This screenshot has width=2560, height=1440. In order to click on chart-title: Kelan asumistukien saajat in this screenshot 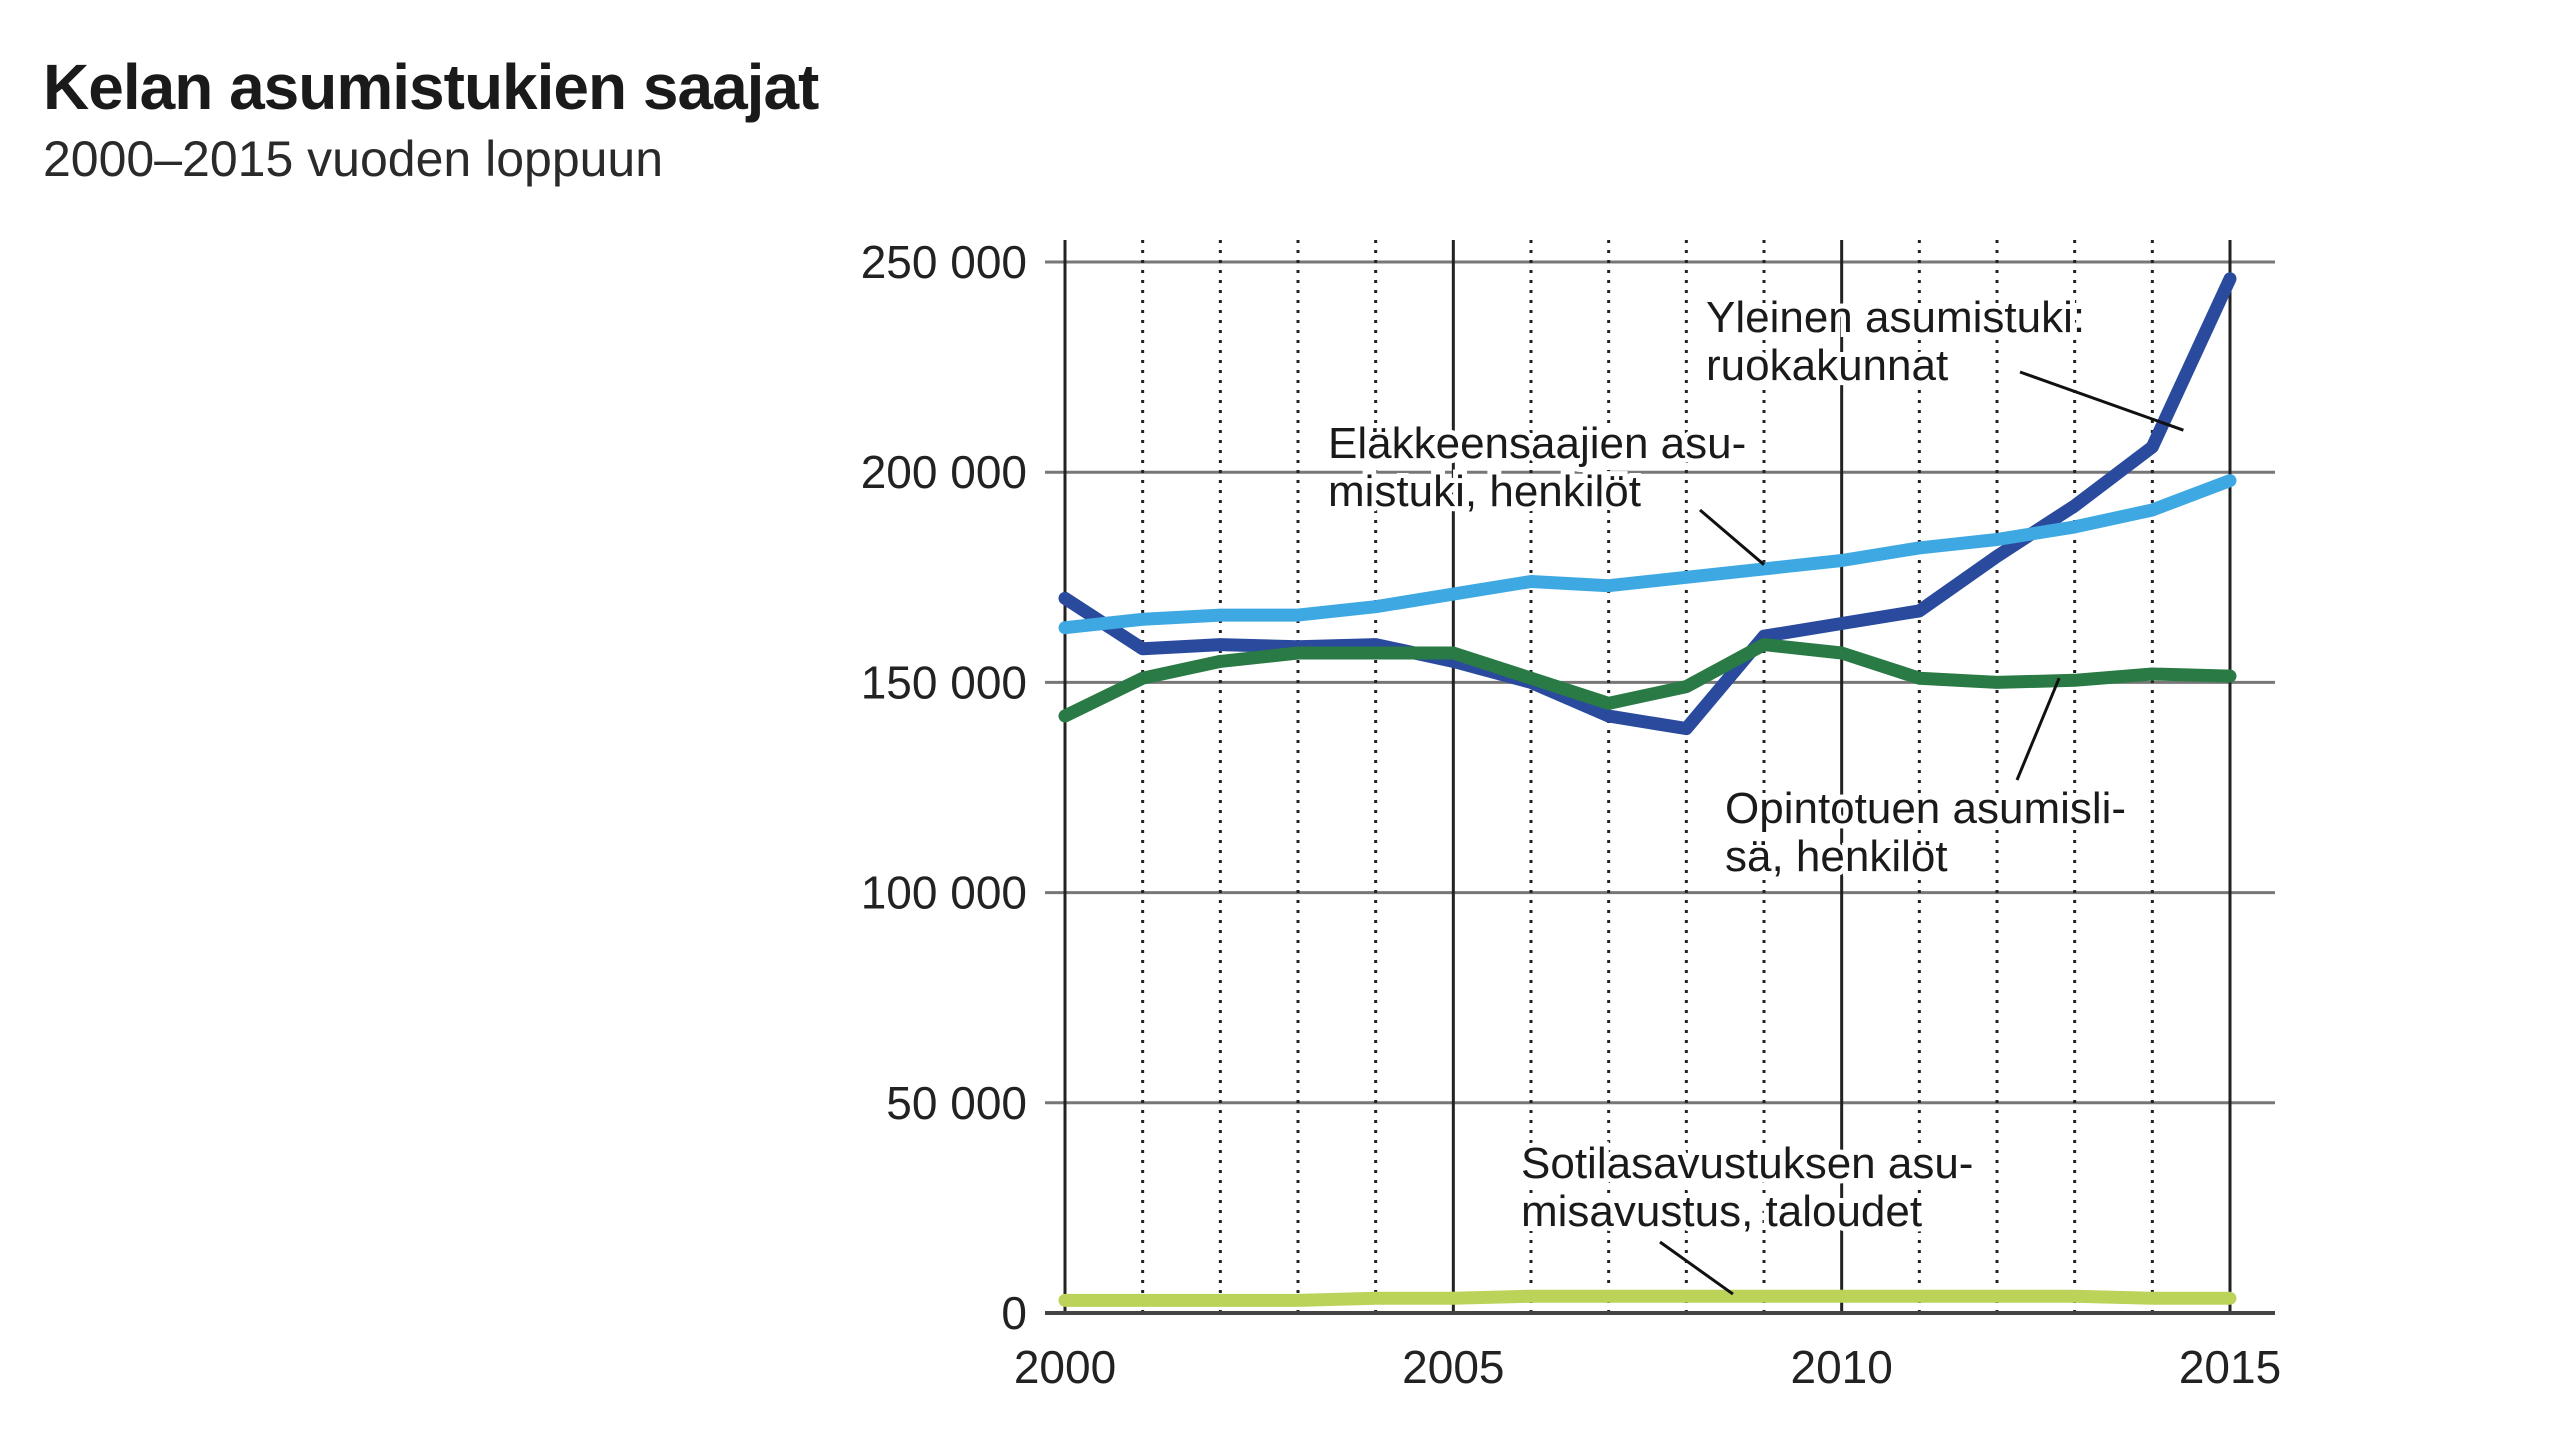, I will do `click(431, 87)`.